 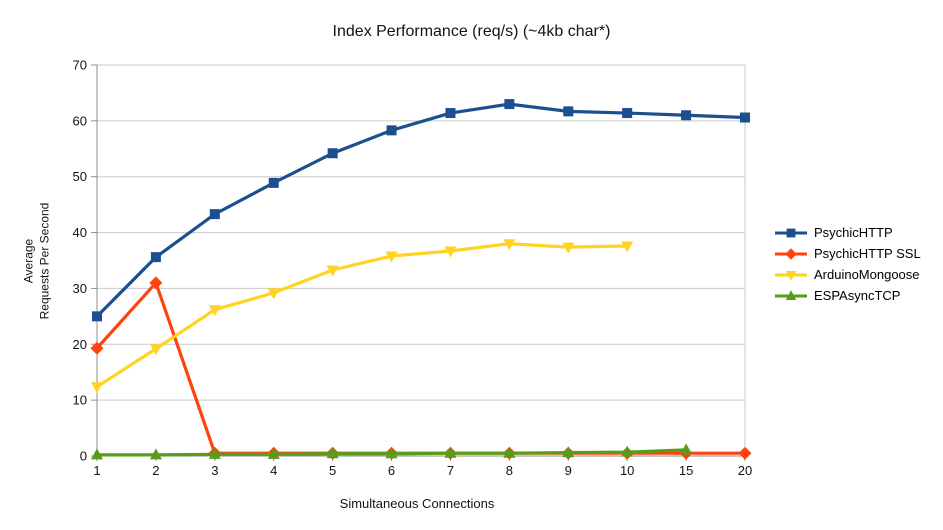 What do you see at coordinates (391, 470) in the screenshot?
I see `x-tick-label: 6` at bounding box center [391, 470].